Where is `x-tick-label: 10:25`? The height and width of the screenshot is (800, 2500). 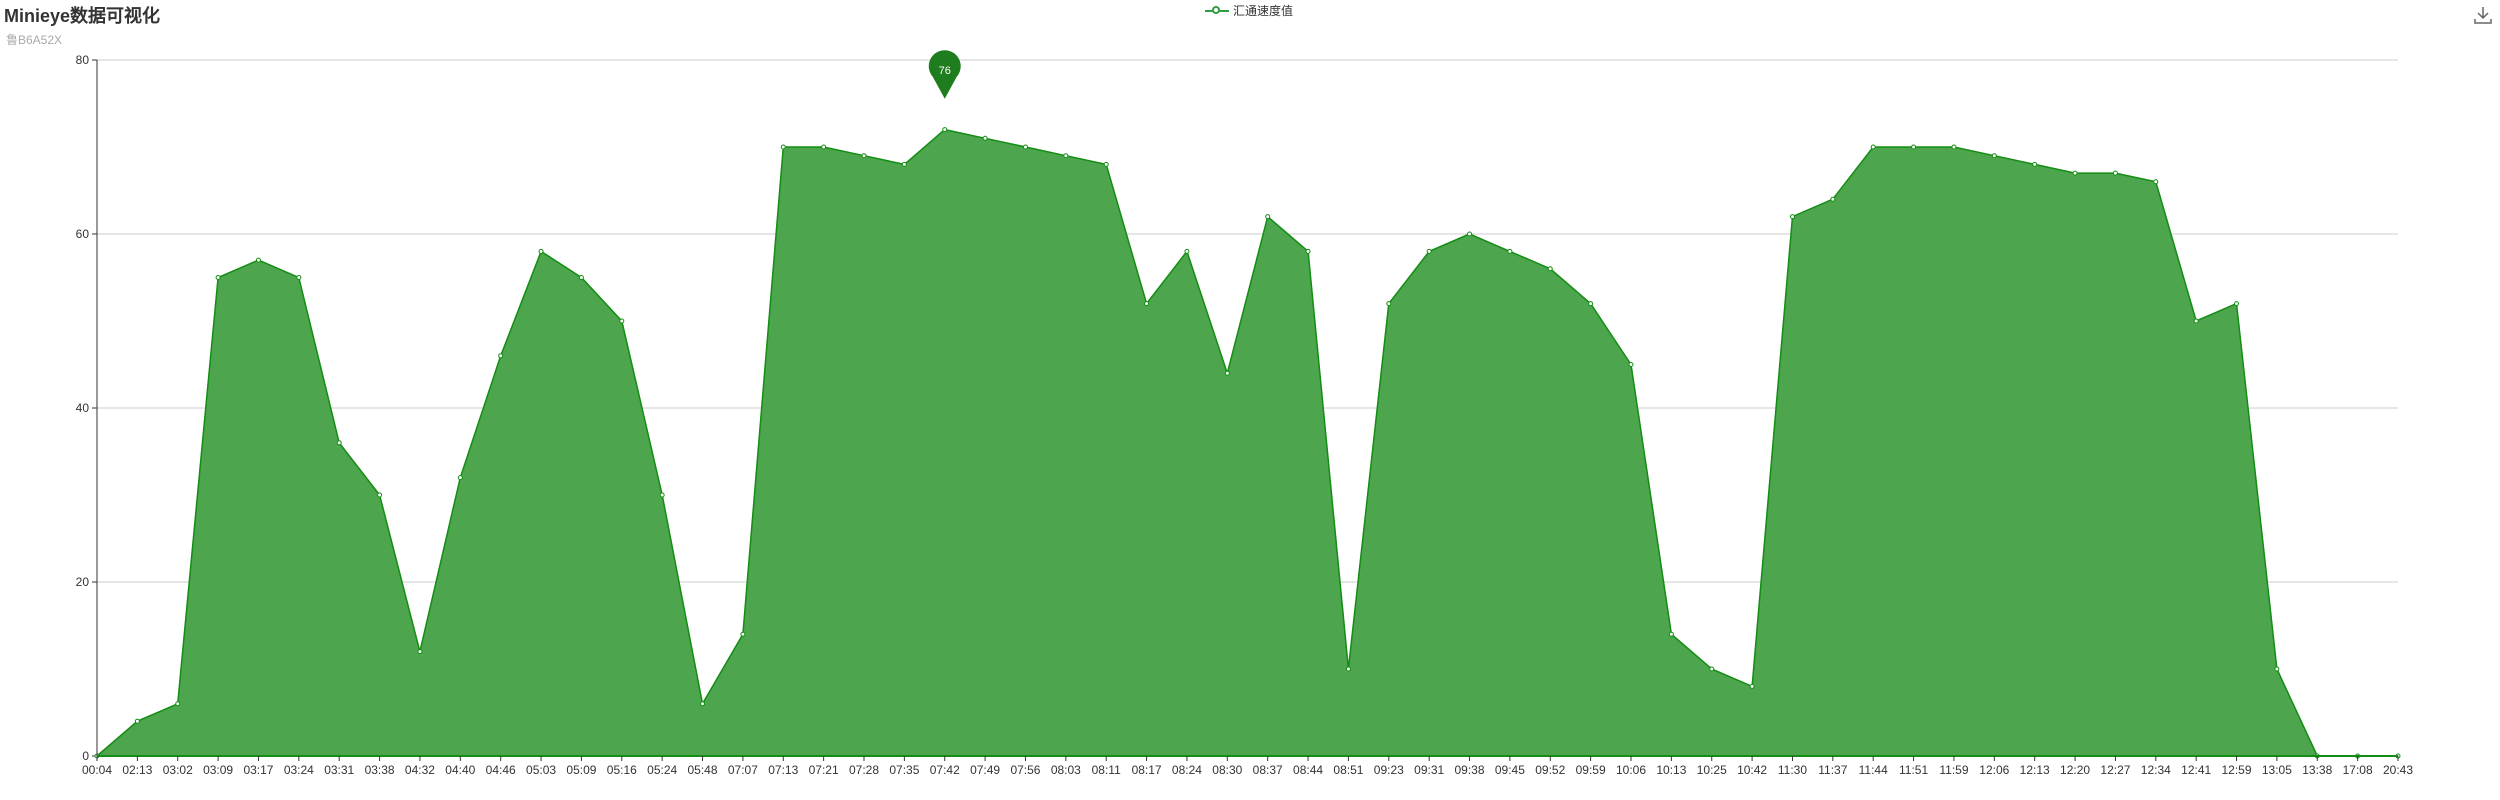
x-tick-label: 10:25 is located at coordinates (1712, 770).